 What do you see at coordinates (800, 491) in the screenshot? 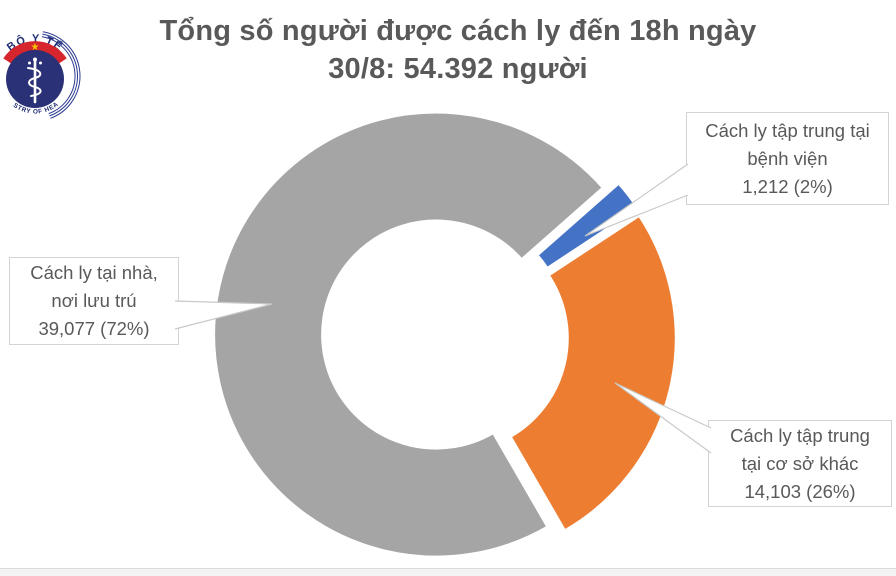
I see `label-co-so-khac-value: 14,103 (26%)` at bounding box center [800, 491].